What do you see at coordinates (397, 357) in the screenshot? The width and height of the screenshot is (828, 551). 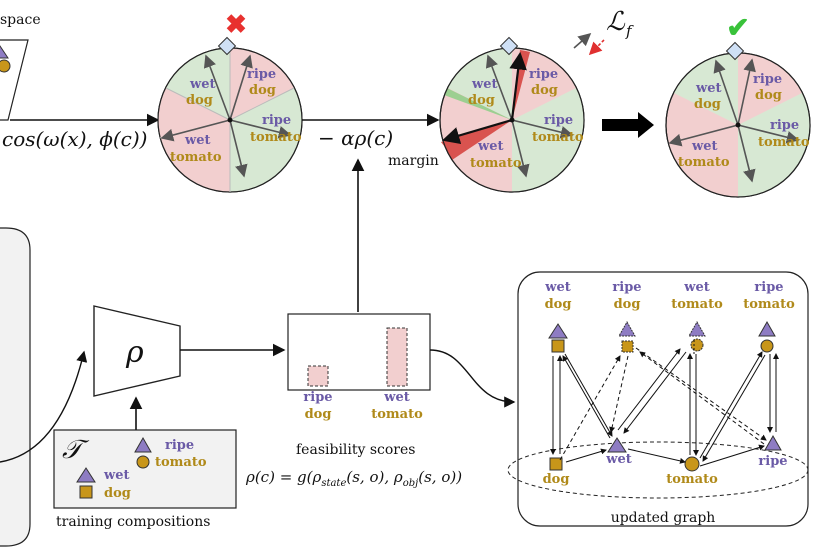 I see `score-bar-wet-tomato` at bounding box center [397, 357].